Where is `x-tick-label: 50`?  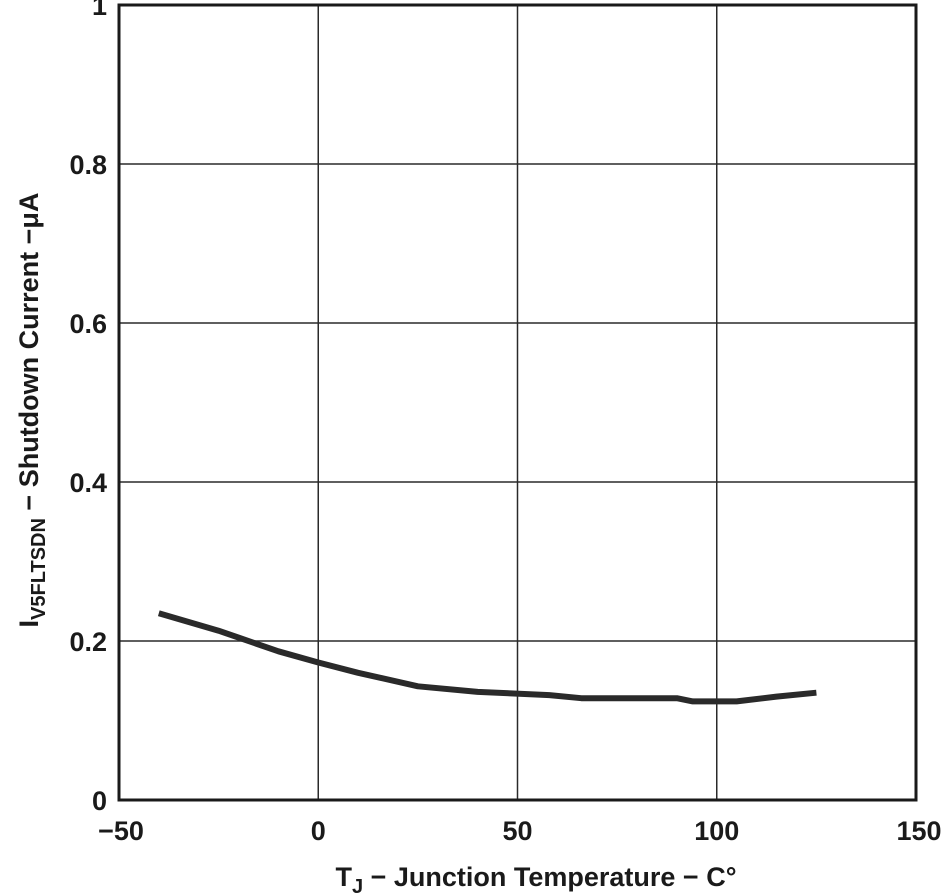
x-tick-label: 50 is located at coordinates (517, 831).